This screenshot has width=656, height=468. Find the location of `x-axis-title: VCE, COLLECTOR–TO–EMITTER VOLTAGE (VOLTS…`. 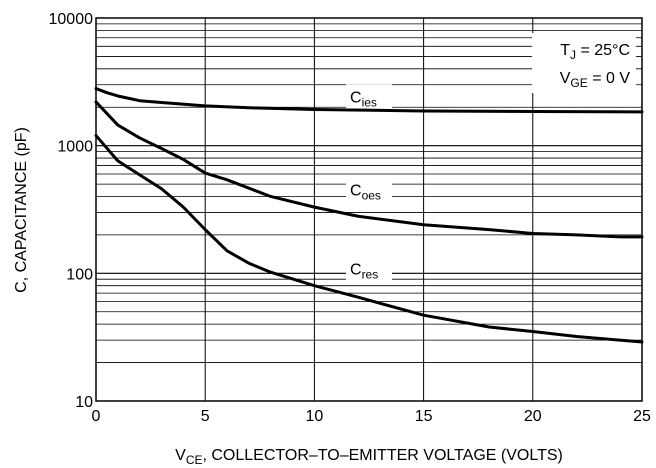

x-axis-title: VCE, COLLECTOR–TO–EMITTER VOLTAGE (VOLTS… is located at coordinates (369, 457).